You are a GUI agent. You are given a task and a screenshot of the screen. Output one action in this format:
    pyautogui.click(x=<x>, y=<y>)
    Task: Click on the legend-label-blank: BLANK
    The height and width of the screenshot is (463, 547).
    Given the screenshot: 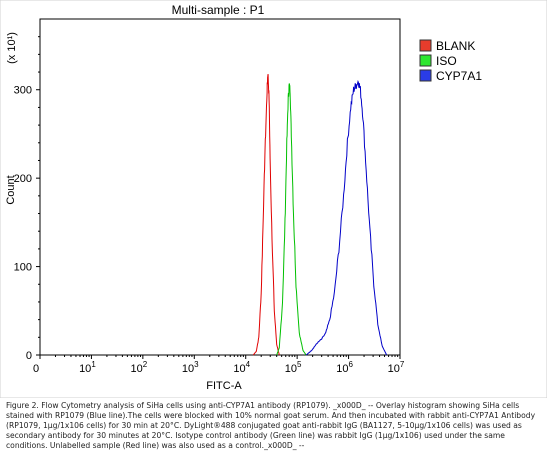 What is the action you would take?
    pyautogui.click(x=455, y=46)
    